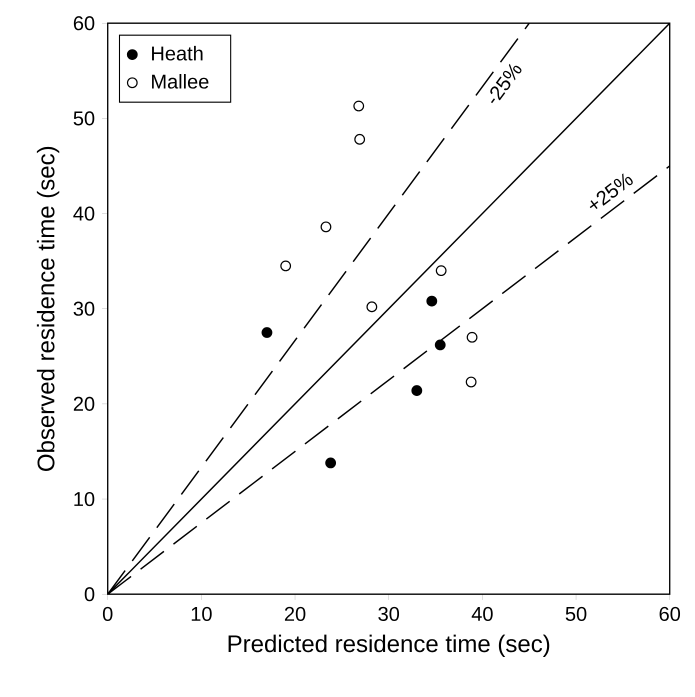 The width and height of the screenshot is (695, 697). What do you see at coordinates (202, 613) in the screenshot?
I see `x-tick-label: 10` at bounding box center [202, 613].